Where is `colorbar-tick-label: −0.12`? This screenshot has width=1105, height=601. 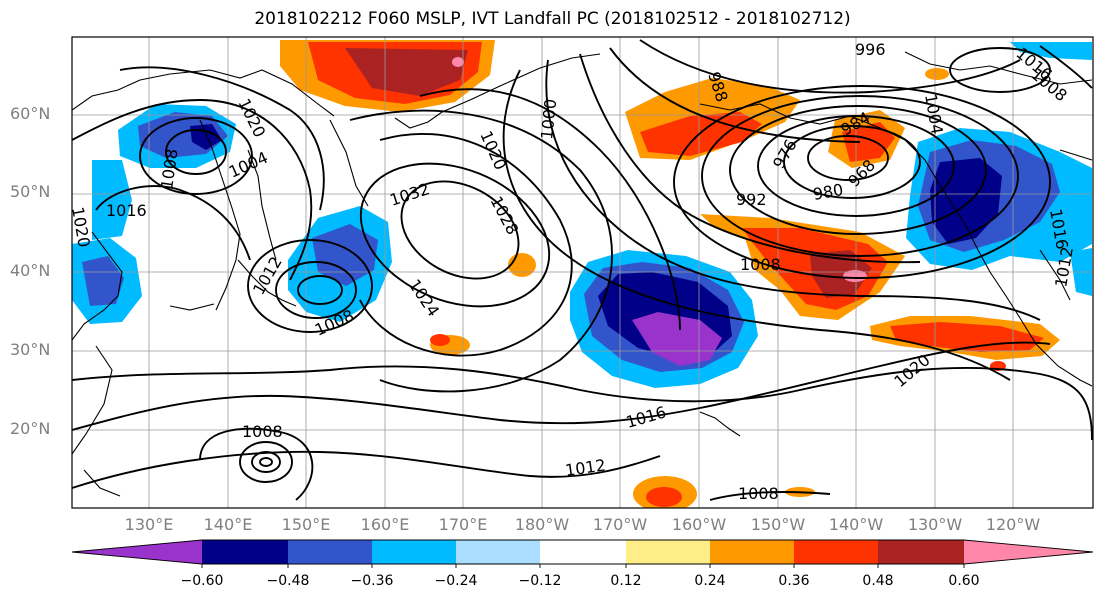 colorbar-tick-label: −0.12 is located at coordinates (540, 581).